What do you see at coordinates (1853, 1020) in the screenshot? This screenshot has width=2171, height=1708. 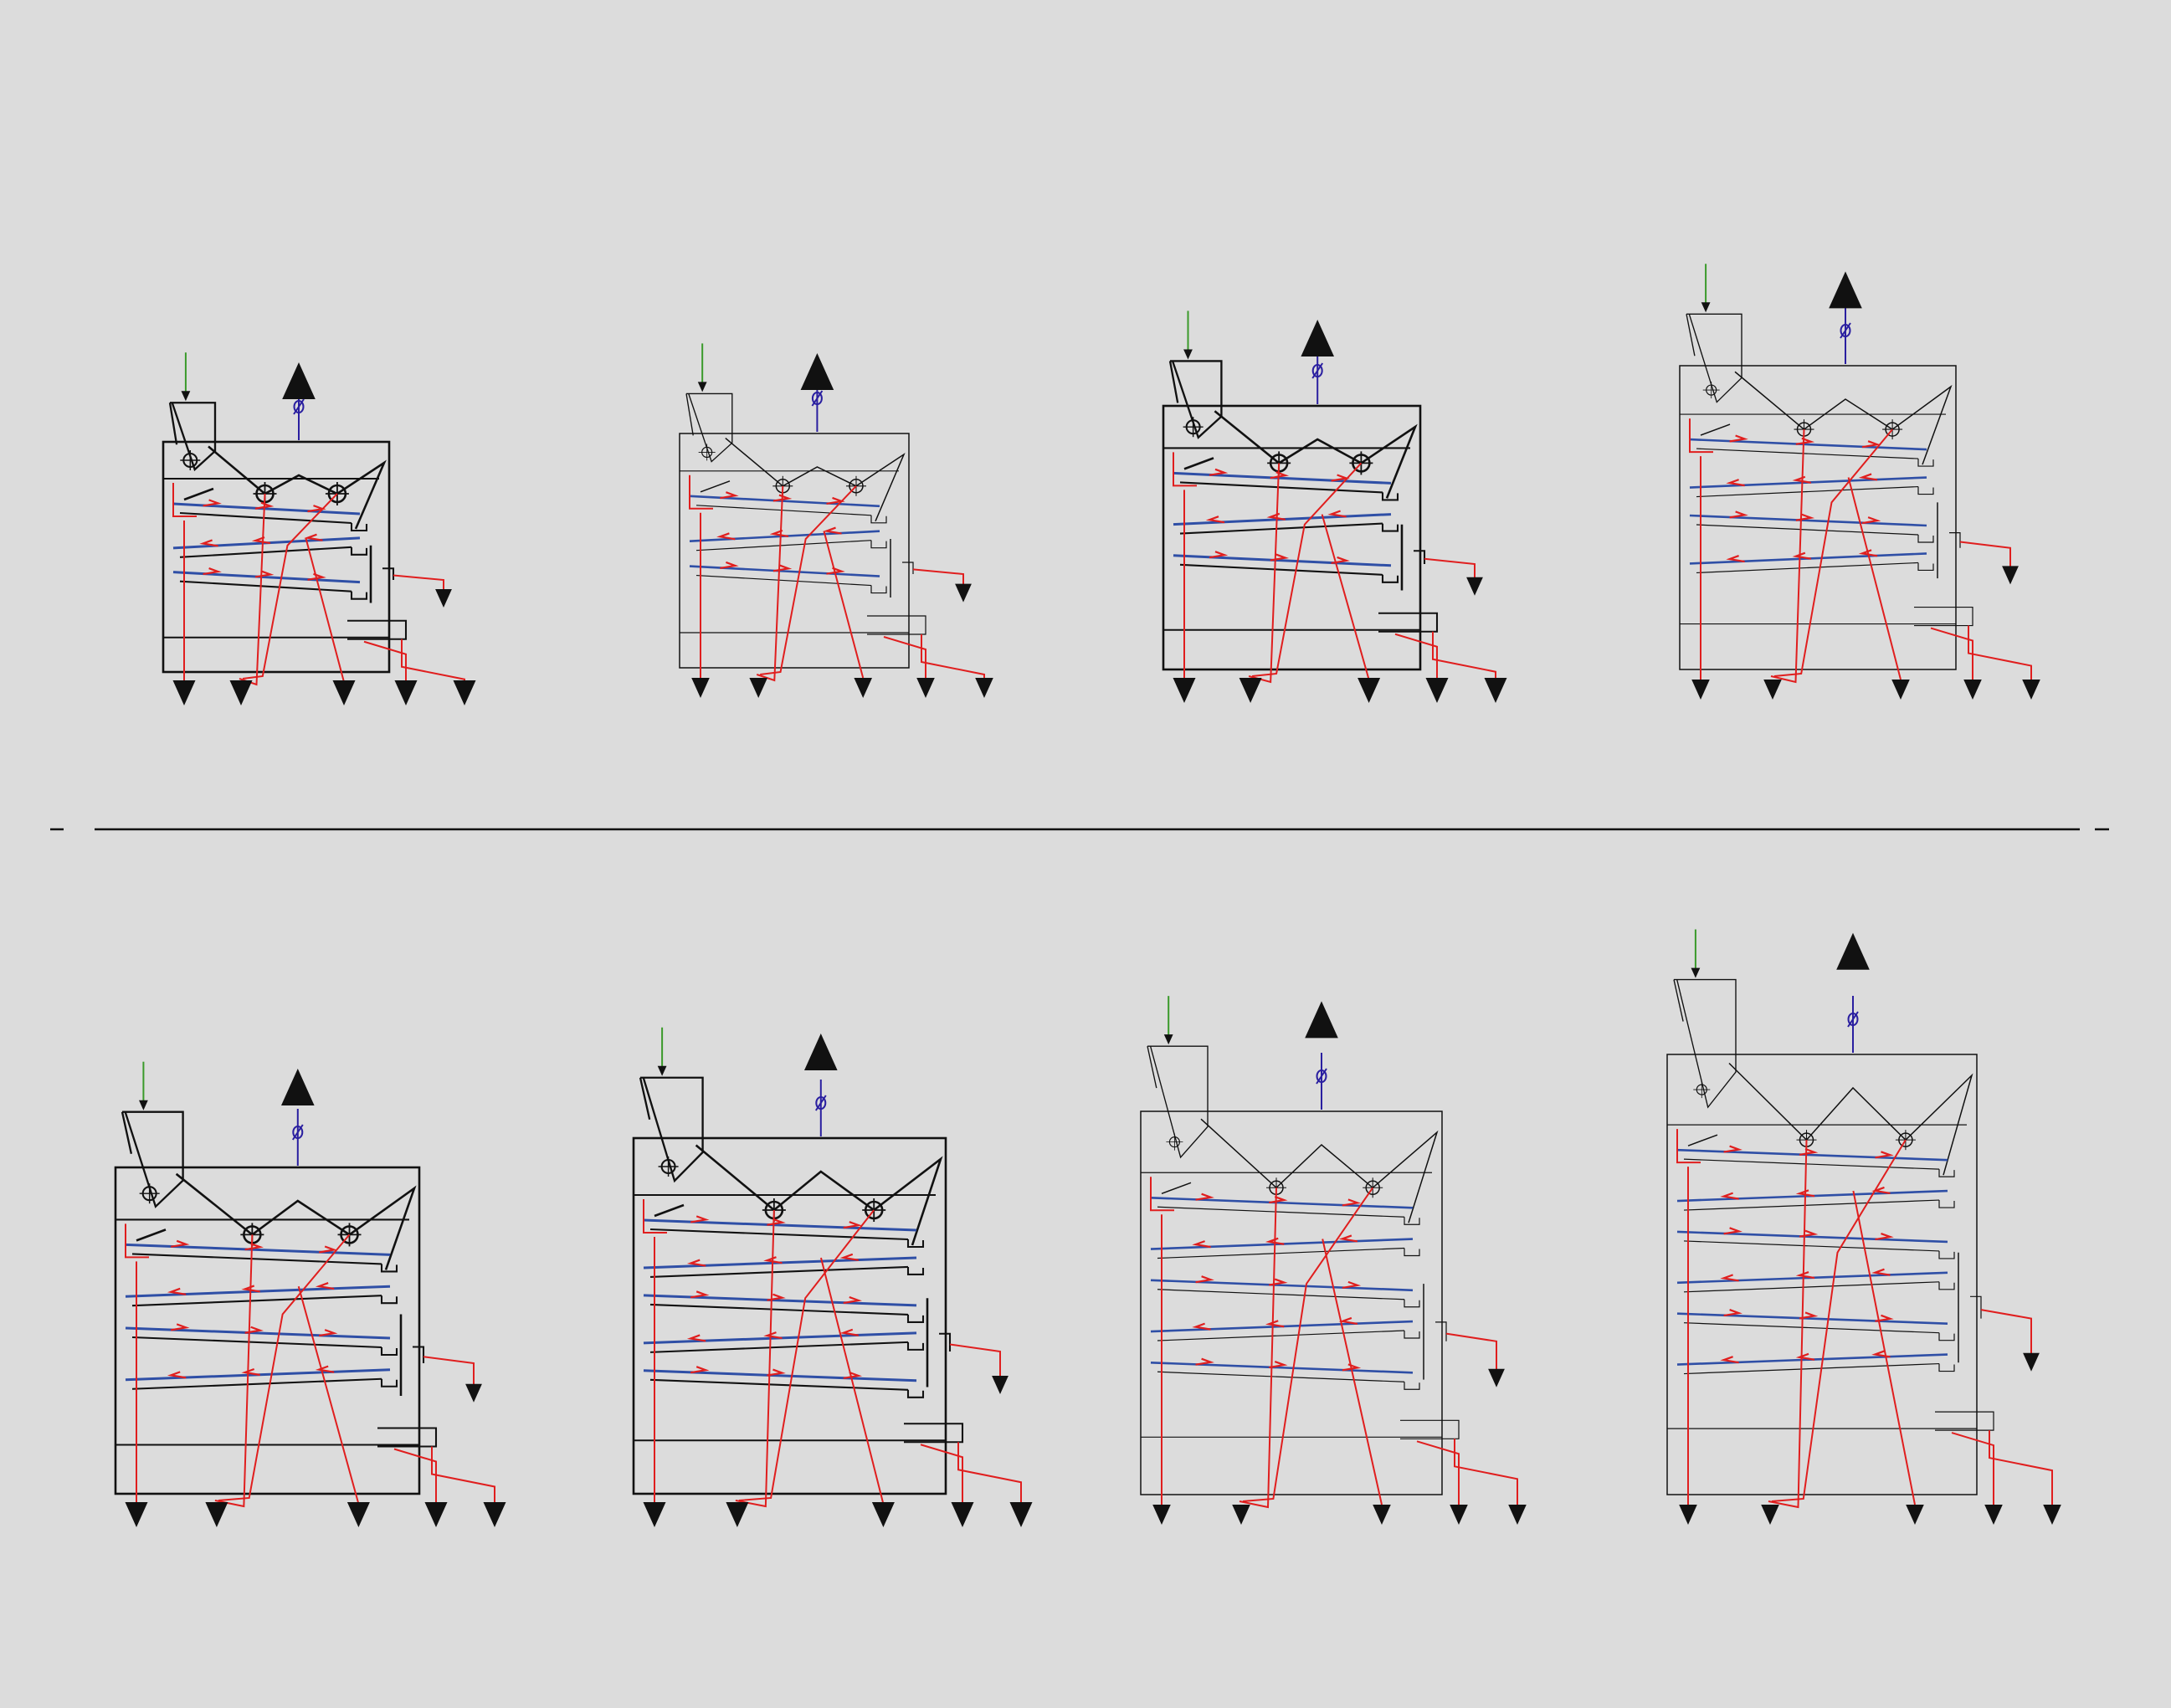 I see `slashed-circle-icon` at bounding box center [1853, 1020].